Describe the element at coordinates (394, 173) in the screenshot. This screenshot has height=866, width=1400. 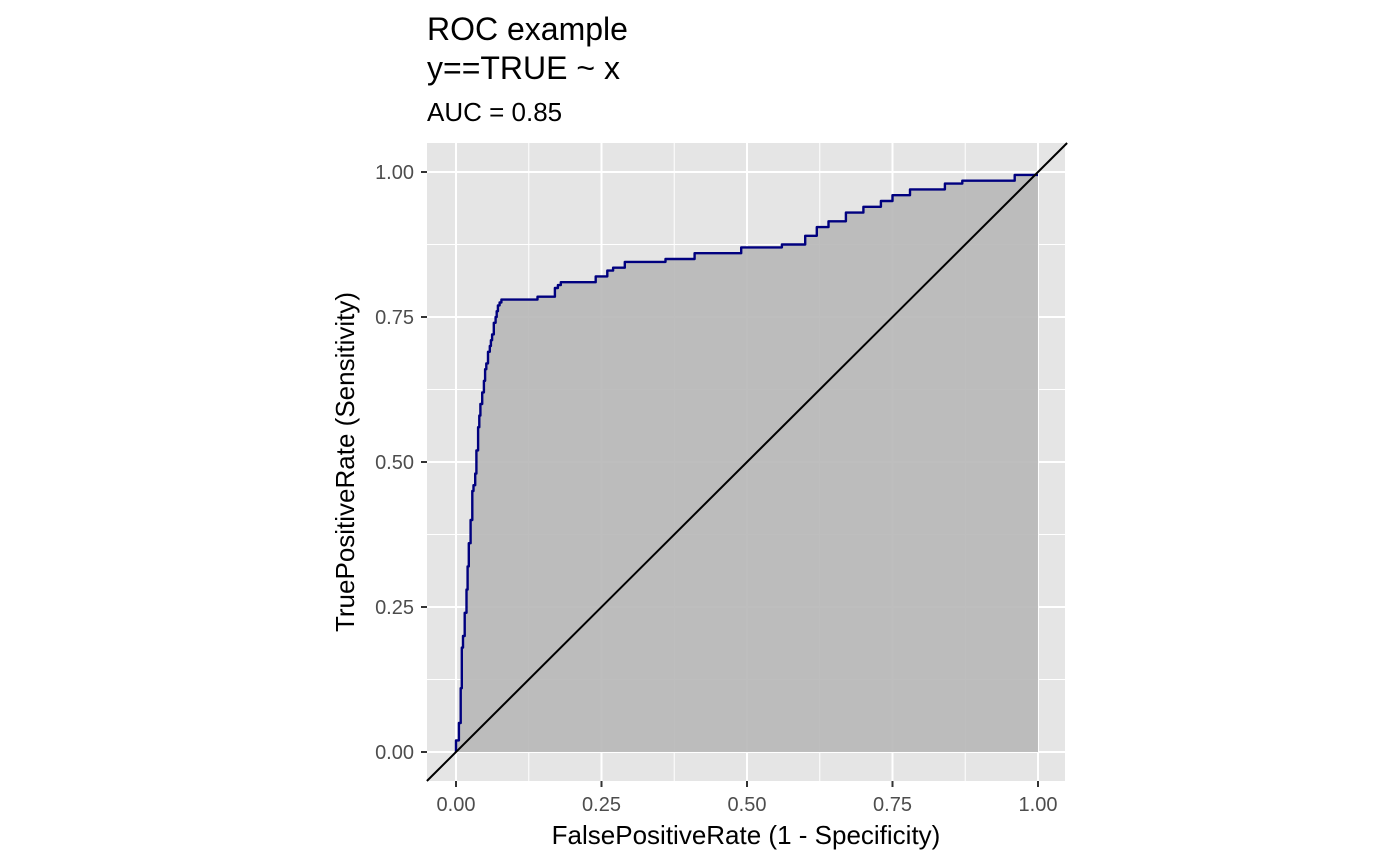
I see `y-tick-label: 1.00` at that location.